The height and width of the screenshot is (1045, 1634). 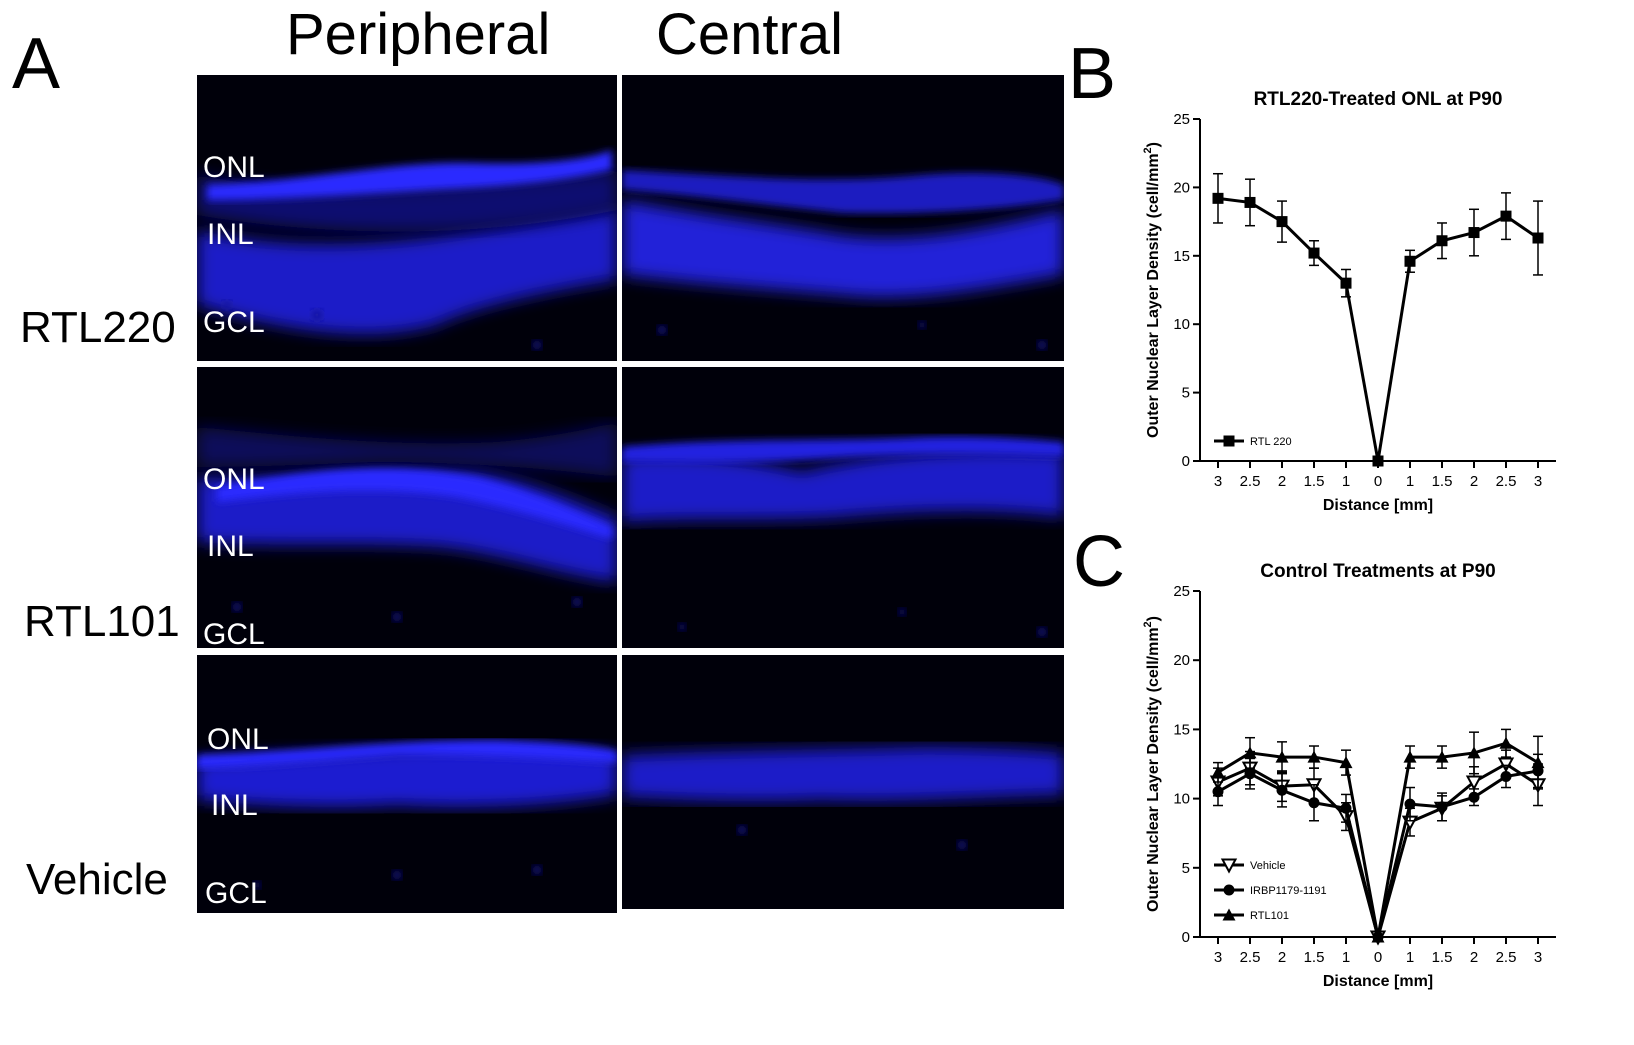 I want to click on micrograph-vehicle-central, so click(x=843, y=782).